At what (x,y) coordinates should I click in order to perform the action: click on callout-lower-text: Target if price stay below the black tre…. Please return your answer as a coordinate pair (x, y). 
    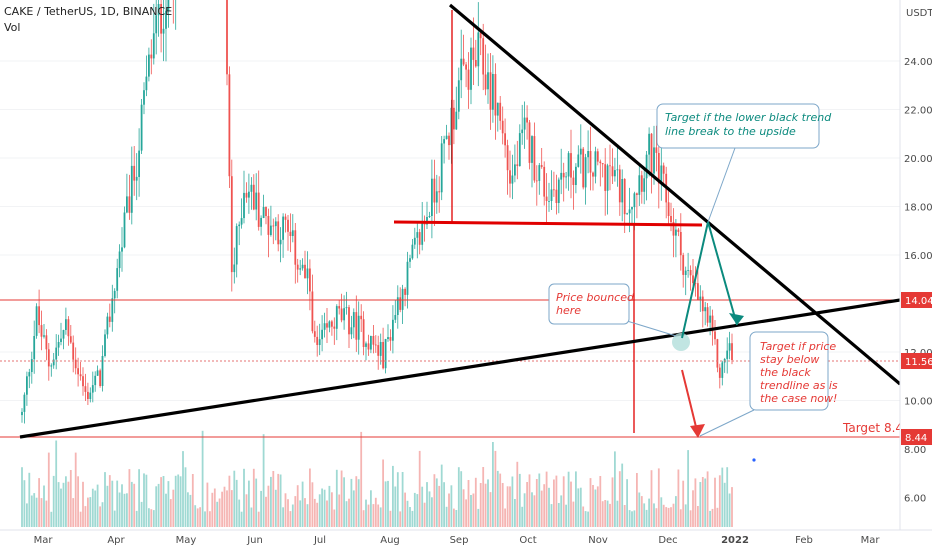
    Looking at the image, I should click on (800, 372).